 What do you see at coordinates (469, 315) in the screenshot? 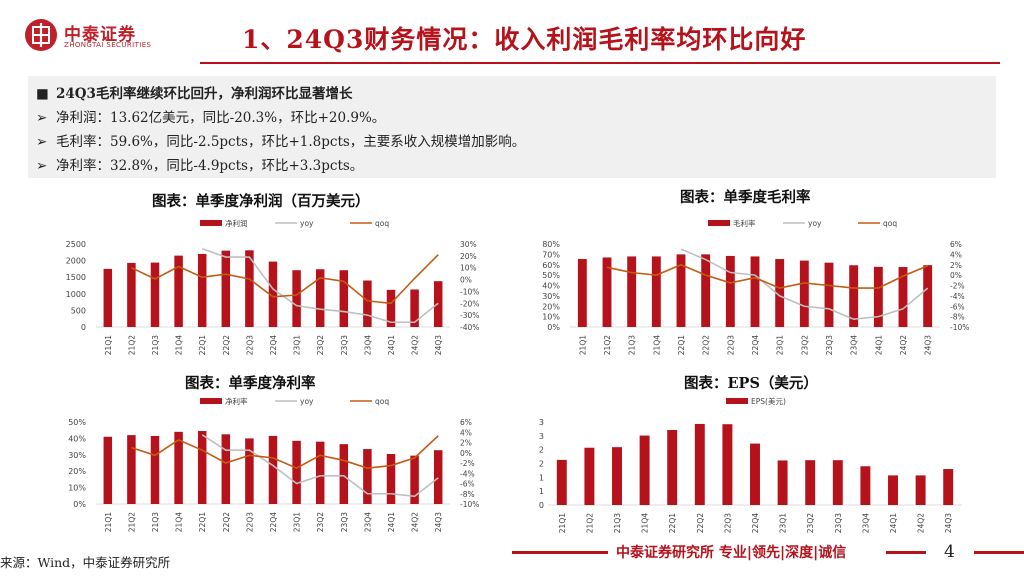
I see `y2-tick-label: -30%` at bounding box center [469, 315].